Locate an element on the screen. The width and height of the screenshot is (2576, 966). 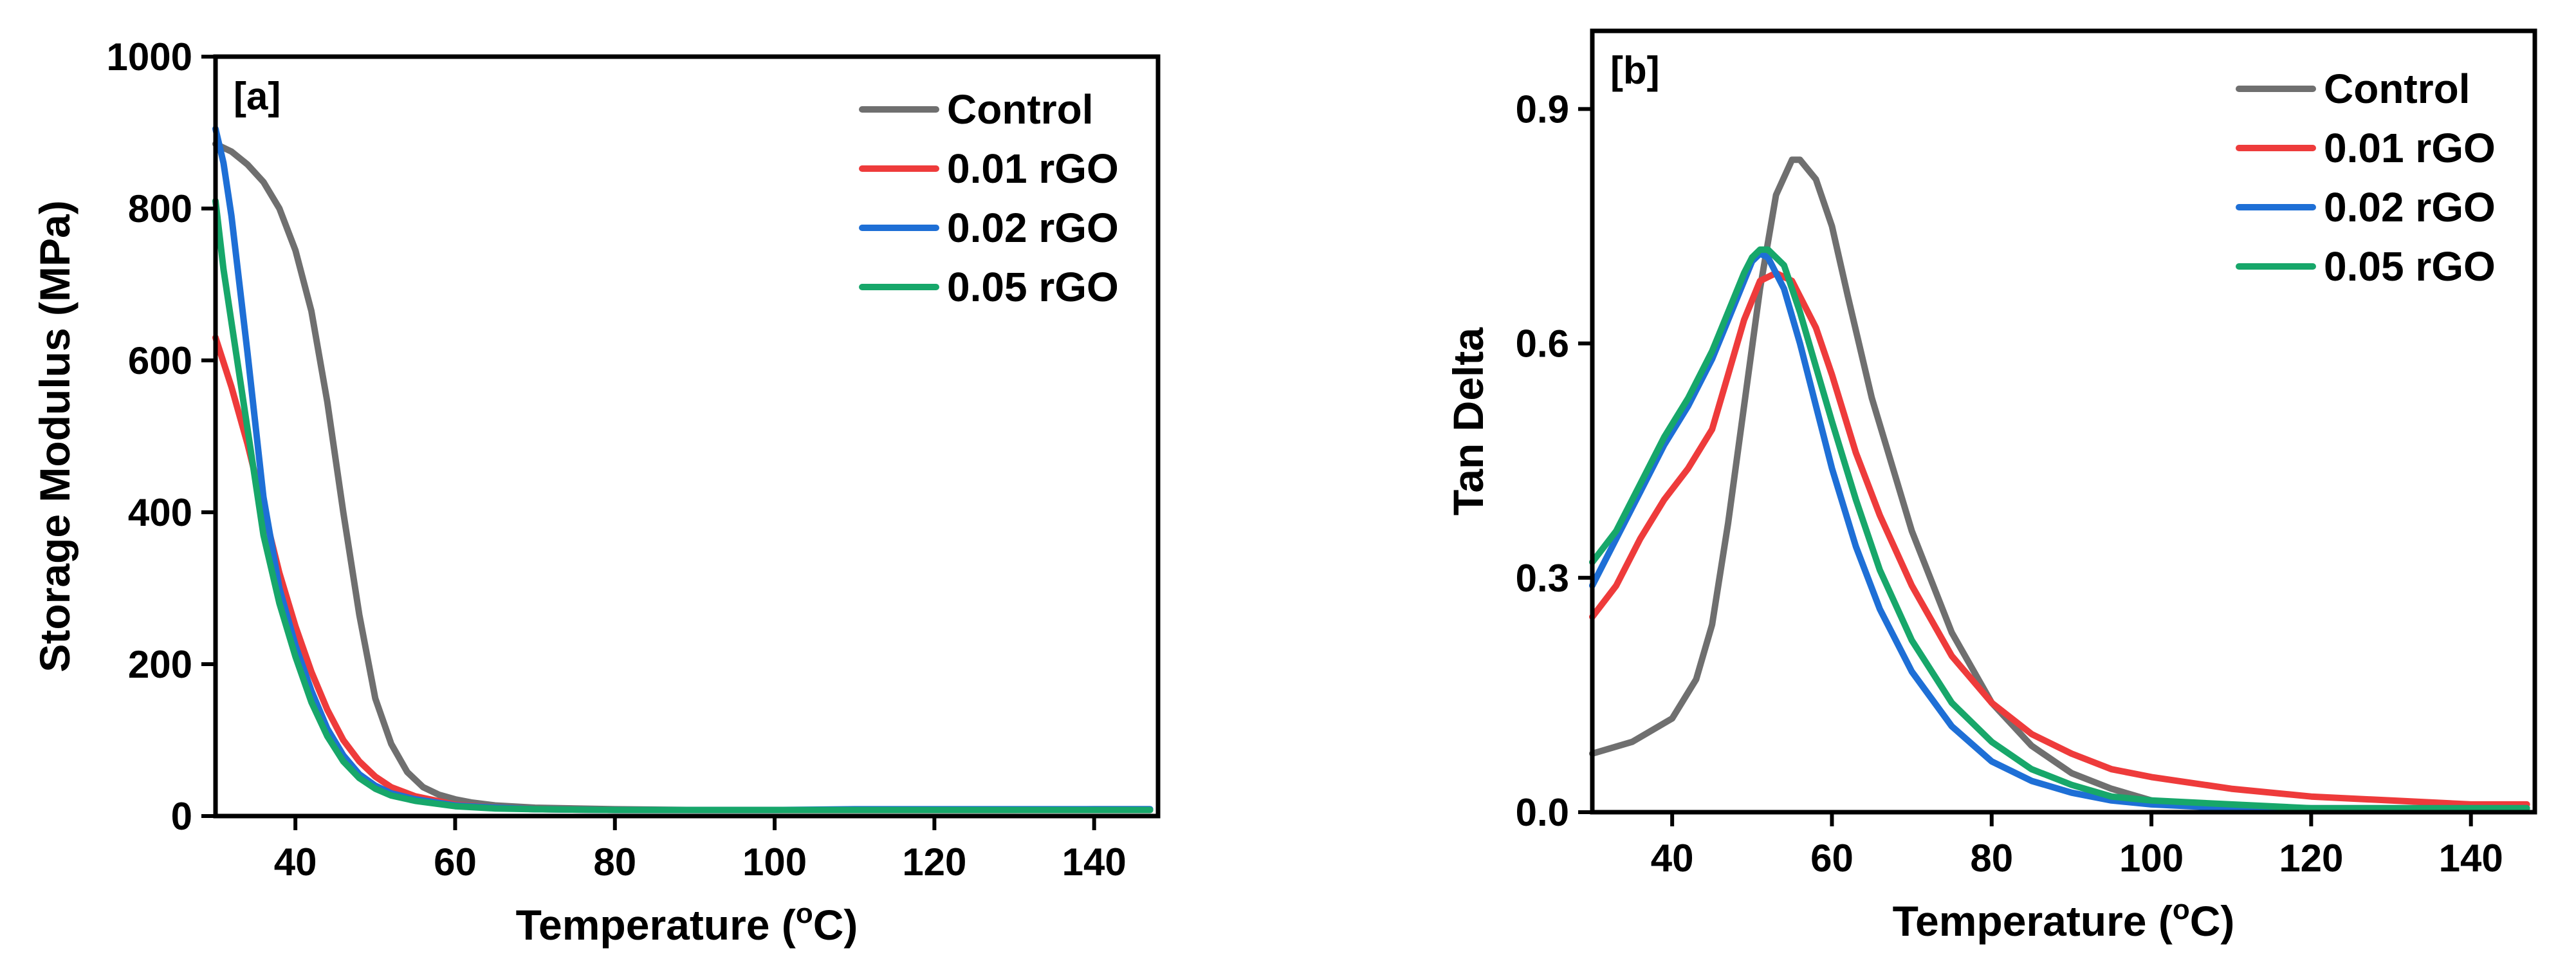
y-tick-label: 1000 is located at coordinates (149, 57).